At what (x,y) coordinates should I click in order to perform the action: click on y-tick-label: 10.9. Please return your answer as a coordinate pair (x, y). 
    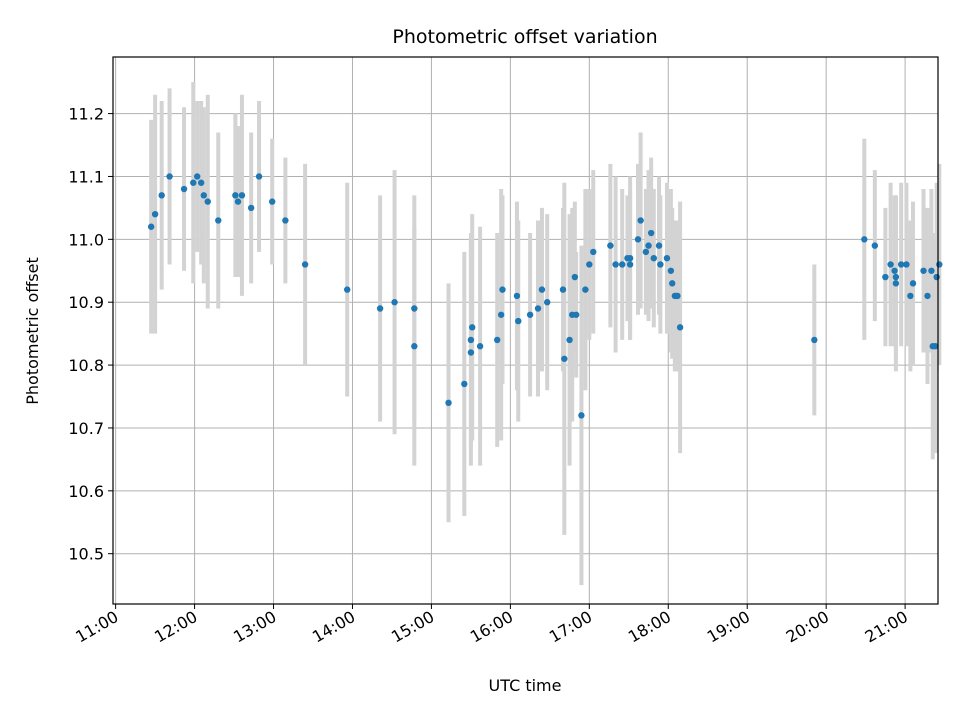
    Looking at the image, I should click on (86, 302).